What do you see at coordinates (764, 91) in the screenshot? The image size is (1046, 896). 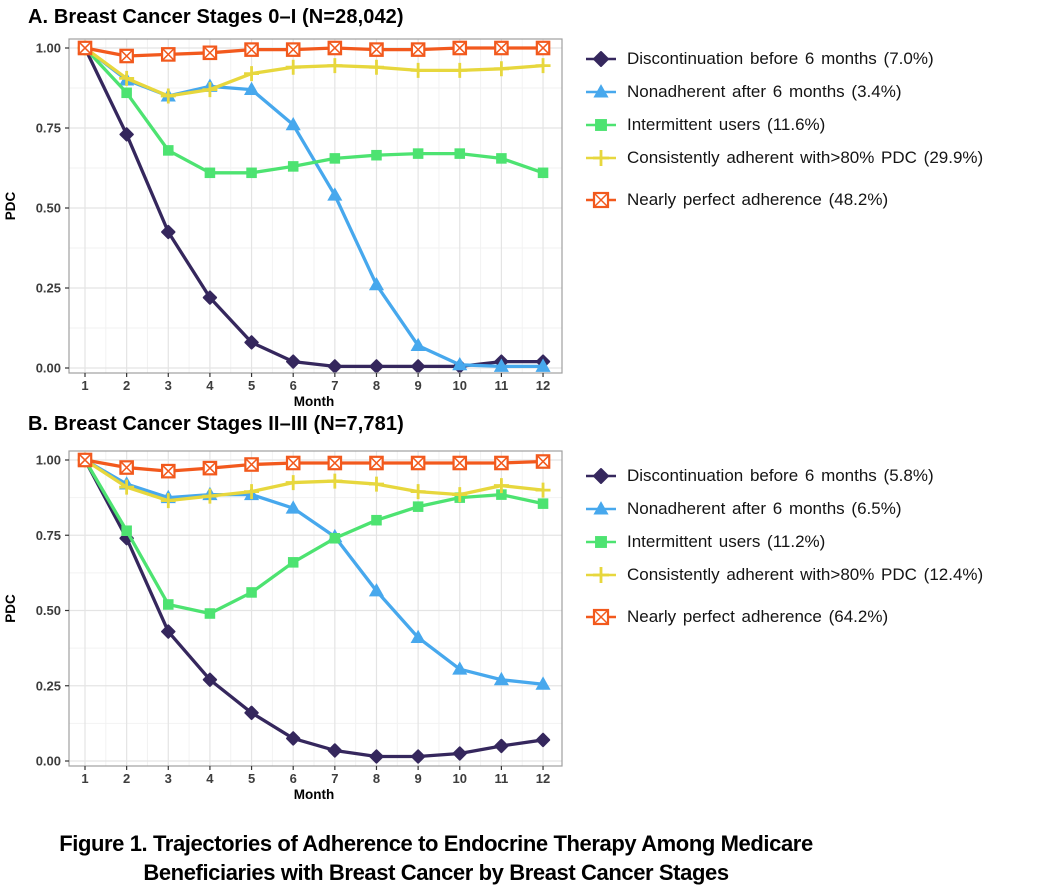 I see `legend-item-label: Nonadherent after 6 months (3.4%)` at bounding box center [764, 91].